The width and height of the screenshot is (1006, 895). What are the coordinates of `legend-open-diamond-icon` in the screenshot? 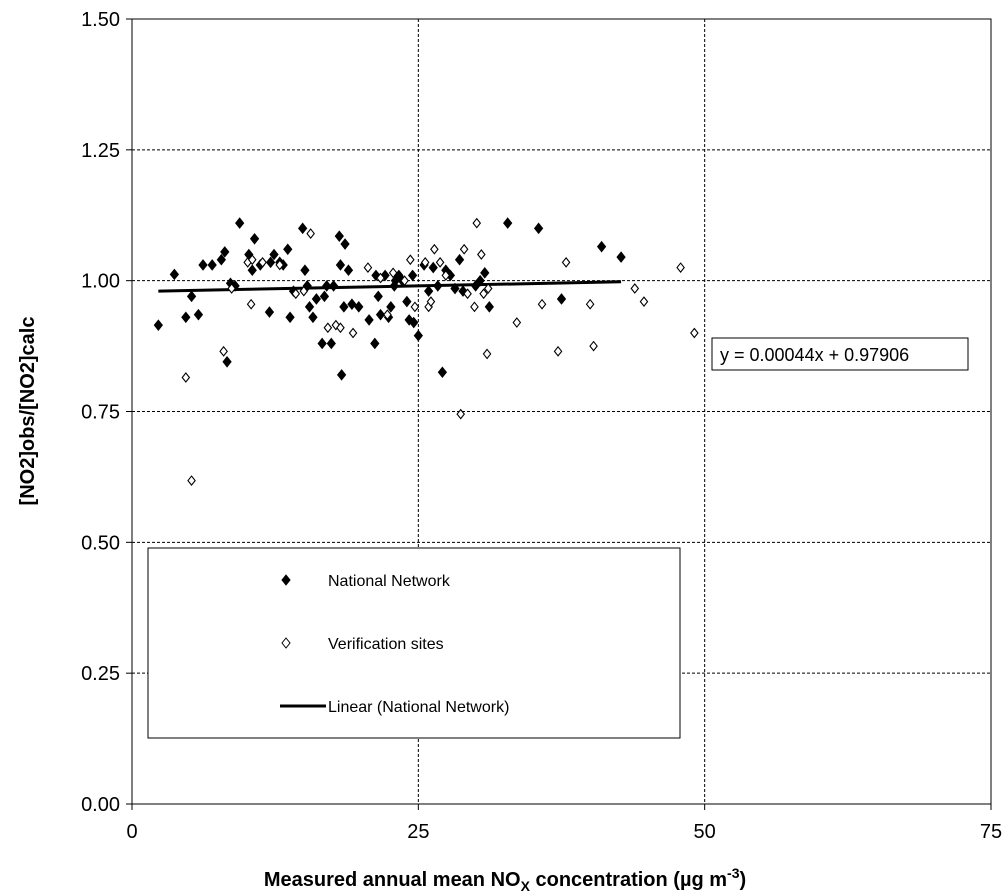 It's located at (286, 643).